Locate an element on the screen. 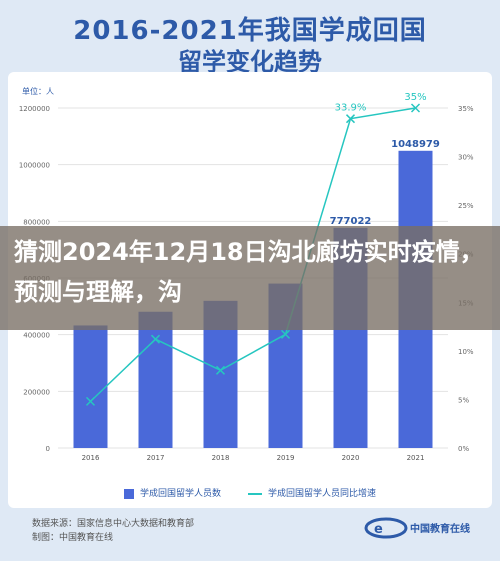  legend-item-line: 学成回国留学人员同比增速 is located at coordinates (311, 492).